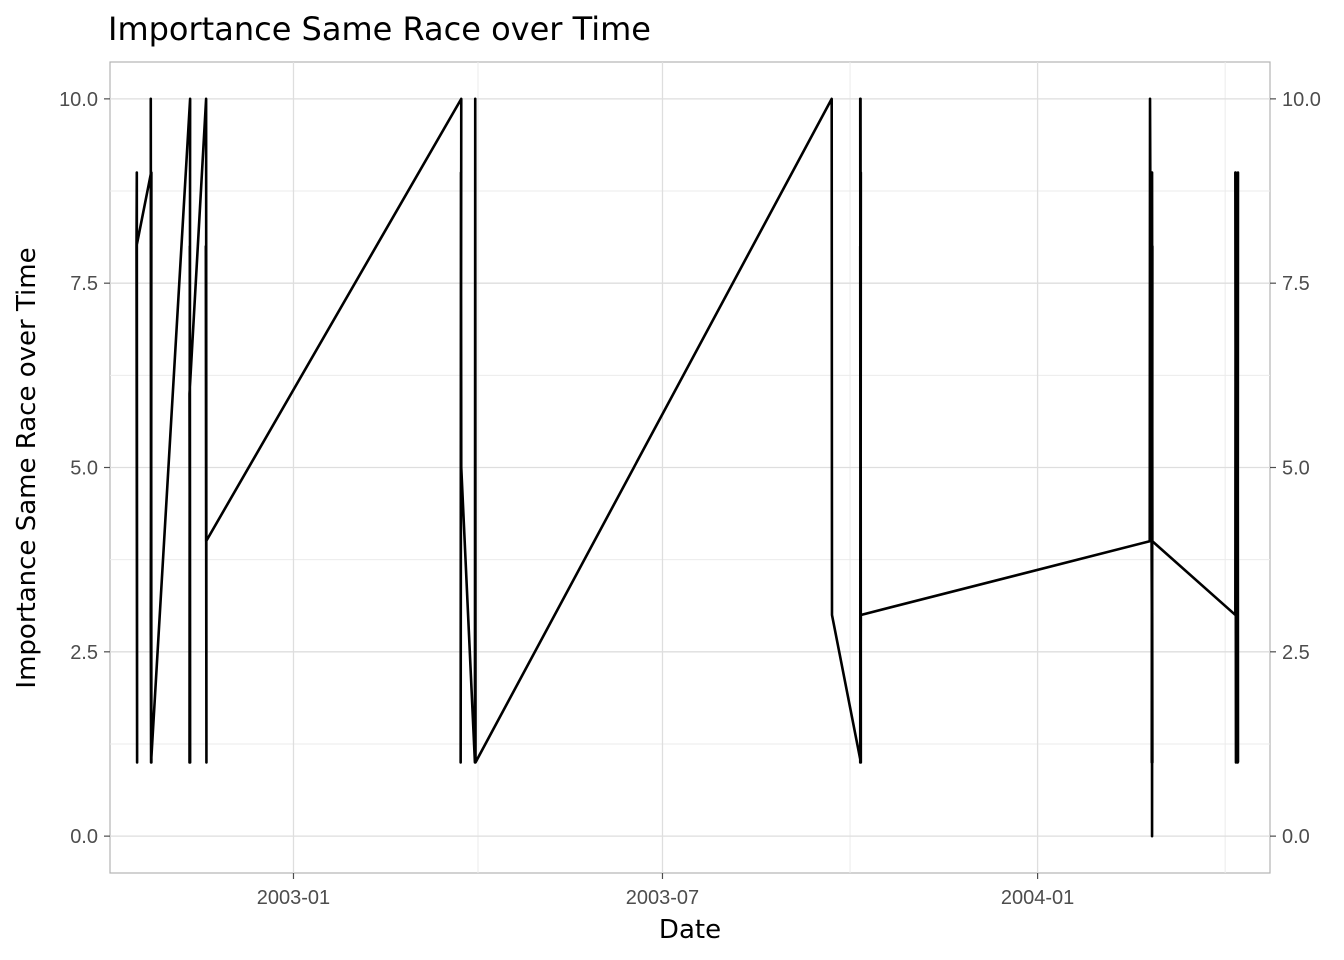 The image size is (1344, 960). What do you see at coordinates (1301, 100) in the screenshot?
I see `y-tick-label-right: 10.0` at bounding box center [1301, 100].